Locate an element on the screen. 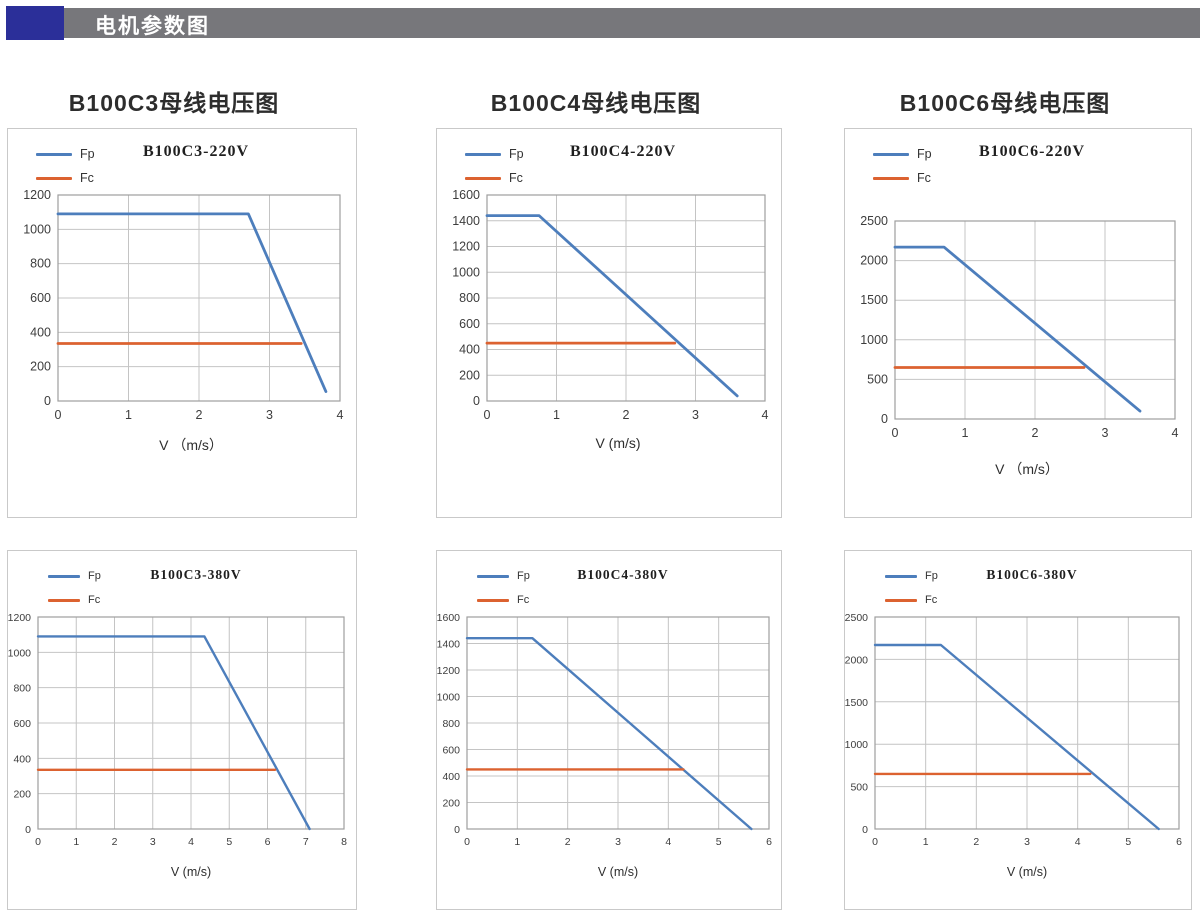  chart-plot: 0 500 1000 1500 2000 2500 0 1 2 3 4 is located at coordinates (1019, 327).